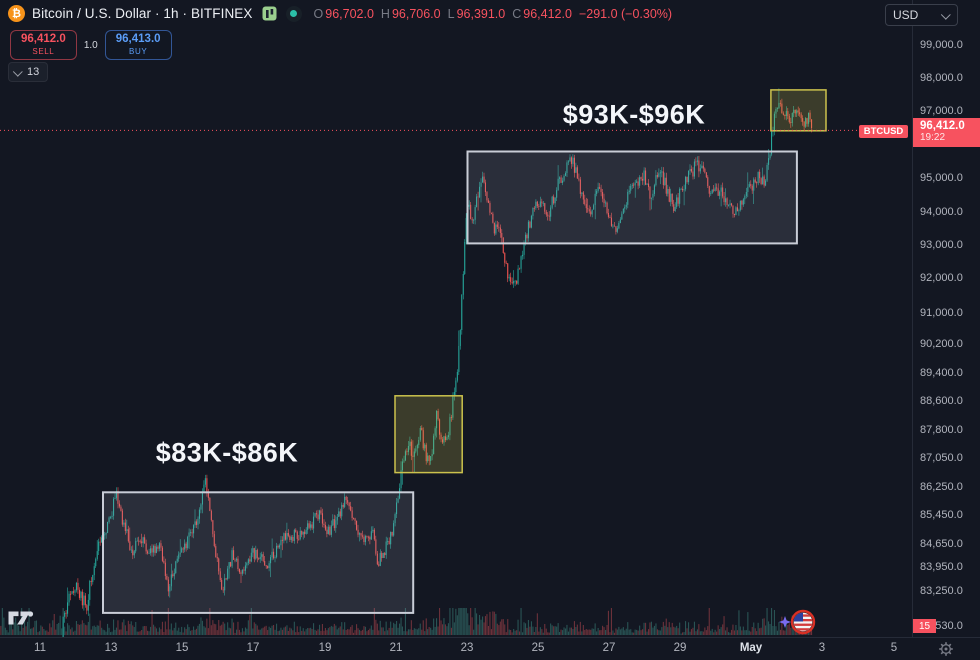 The image size is (980, 660). I want to click on range-83k-86k, so click(258, 552).